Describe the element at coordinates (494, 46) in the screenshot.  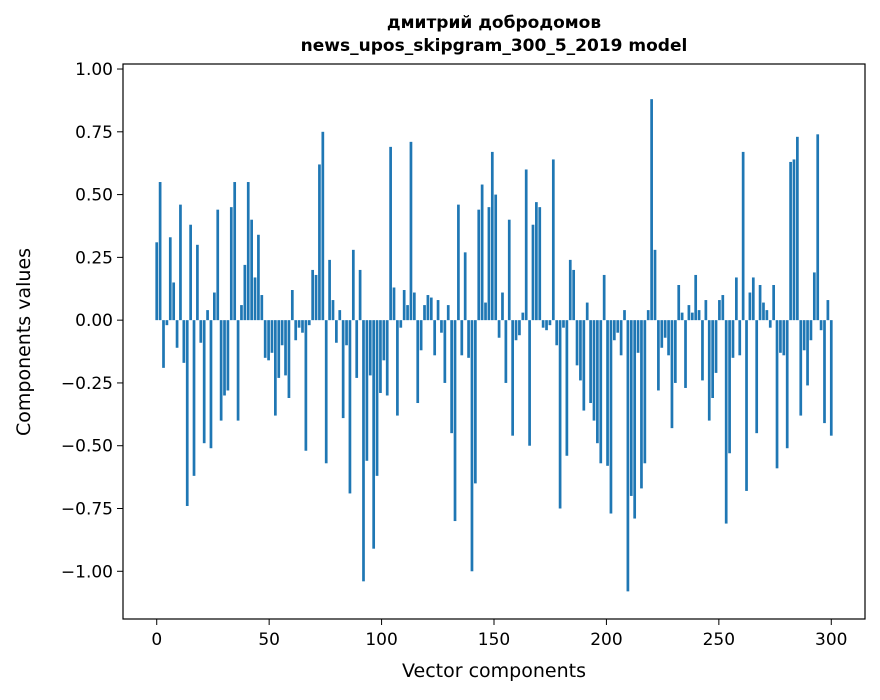
I see `chart-title-line-2: news_upos_skipgram_300_5_2019 model` at that location.